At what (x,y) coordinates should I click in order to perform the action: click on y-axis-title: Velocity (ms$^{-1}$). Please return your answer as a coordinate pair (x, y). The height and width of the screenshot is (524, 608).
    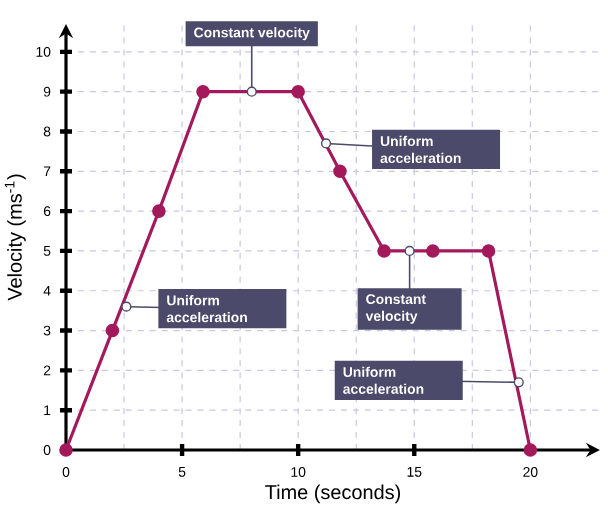
    Looking at the image, I should click on (15, 237).